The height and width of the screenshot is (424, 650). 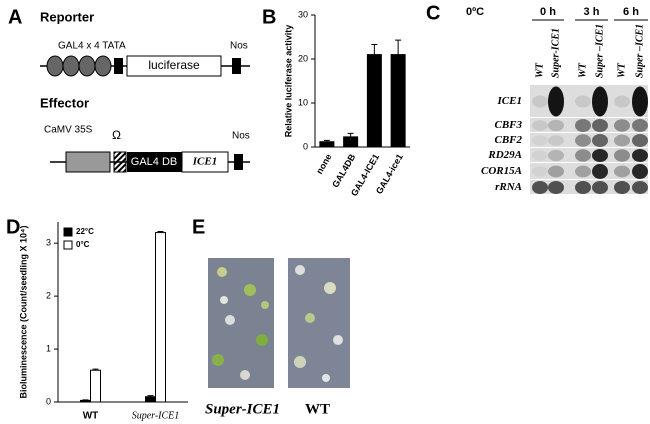 I want to click on binding-sites, so click(x=79, y=66).